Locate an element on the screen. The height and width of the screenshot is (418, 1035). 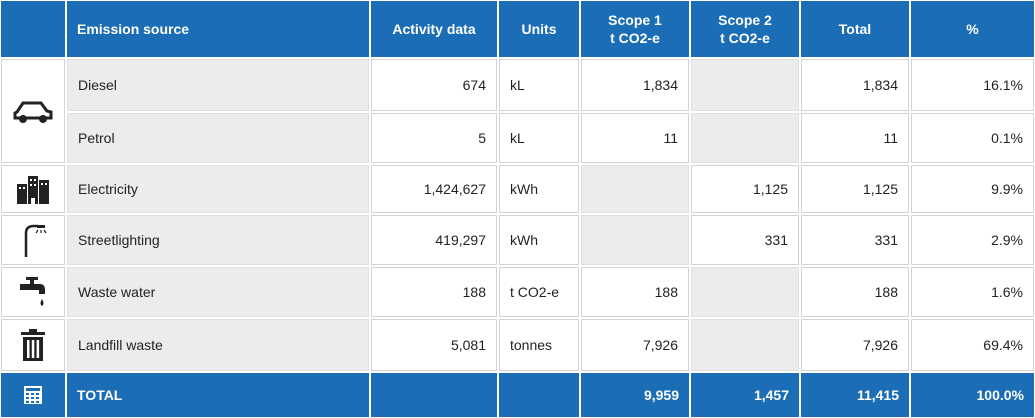
data-cell: t CO2-e is located at coordinates (539, 292).